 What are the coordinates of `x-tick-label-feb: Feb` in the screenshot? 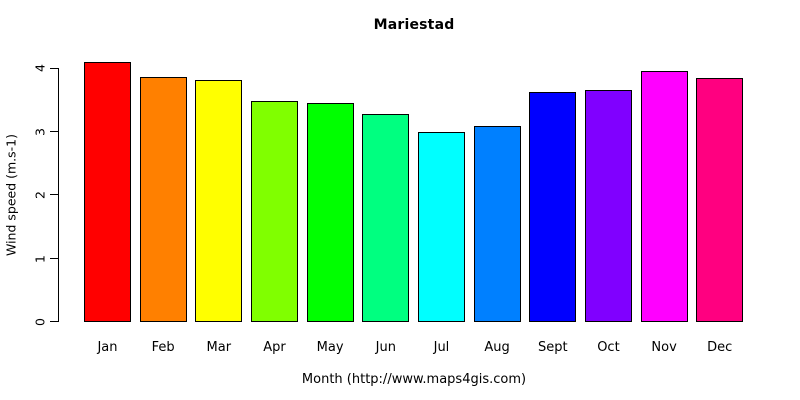 It's located at (163, 347).